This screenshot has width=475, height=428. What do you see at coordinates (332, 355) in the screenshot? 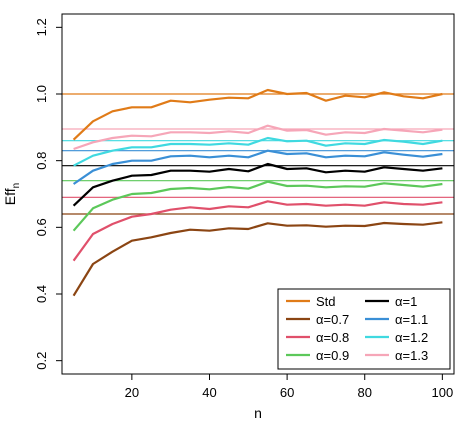
I see `legend-label-alpha-0-9: α=0.9` at bounding box center [332, 355].